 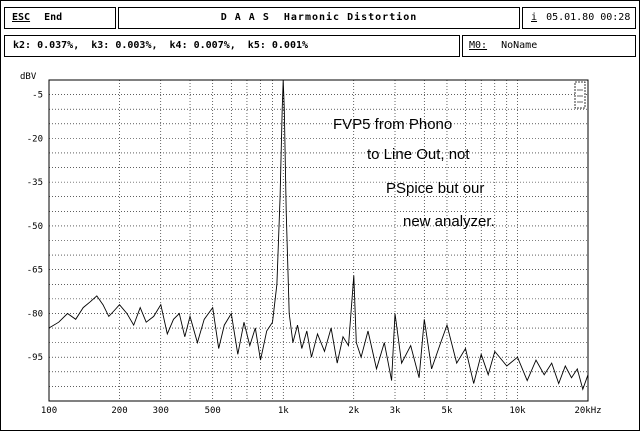 What do you see at coordinates (534, 17) in the screenshot?
I see `info-key-label: i` at bounding box center [534, 17].